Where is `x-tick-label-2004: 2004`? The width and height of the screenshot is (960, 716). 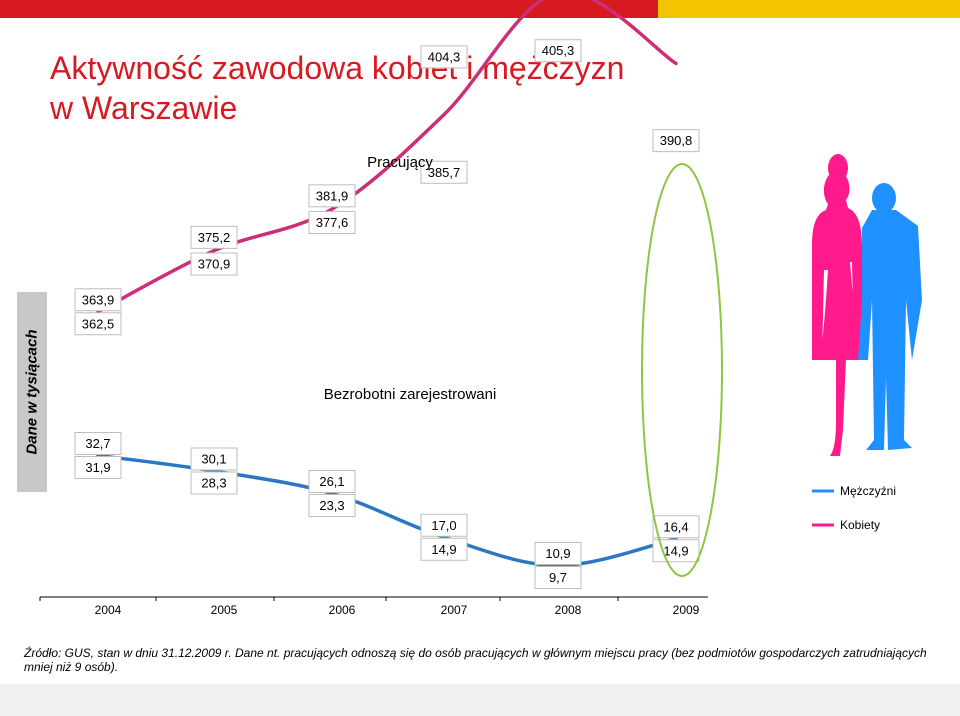
x-tick-label-2004: 2004 is located at coordinates (108, 610).